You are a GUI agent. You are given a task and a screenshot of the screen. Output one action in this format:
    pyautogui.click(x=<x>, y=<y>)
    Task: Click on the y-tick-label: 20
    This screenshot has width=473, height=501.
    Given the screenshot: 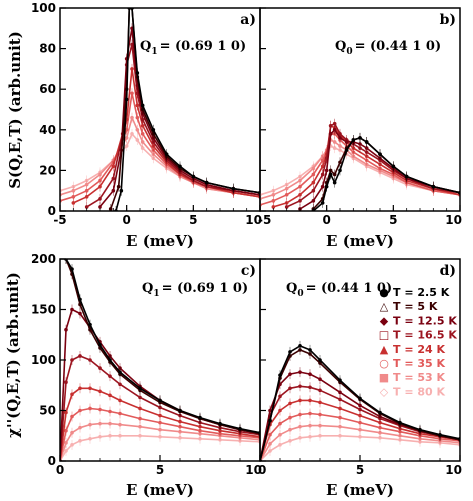 What is the action you would take?
    pyautogui.click(x=47, y=170)
    